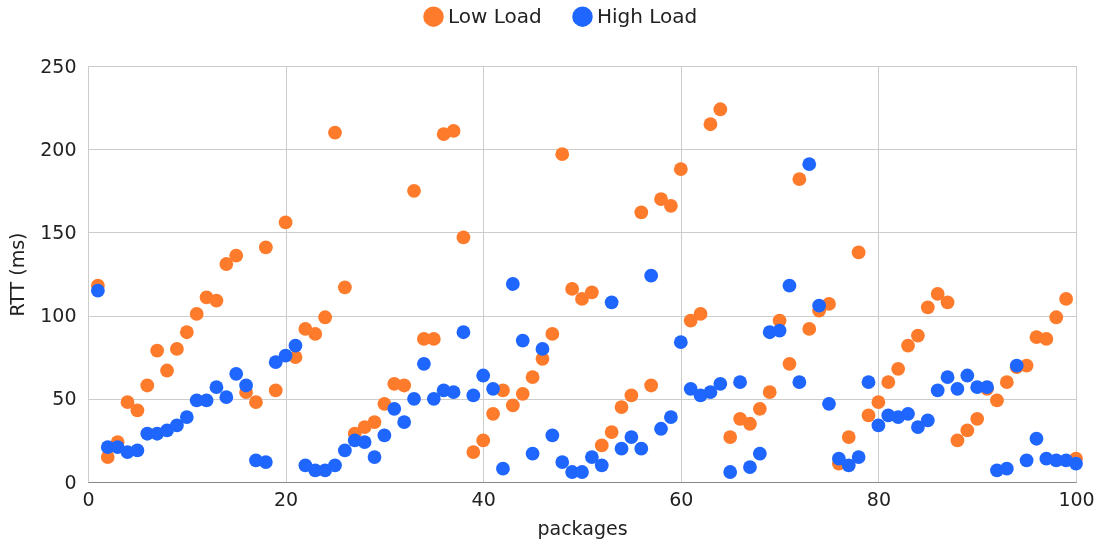 The height and width of the screenshot is (560, 1114). I want to click on y-tick-label: 250, so click(58, 65).